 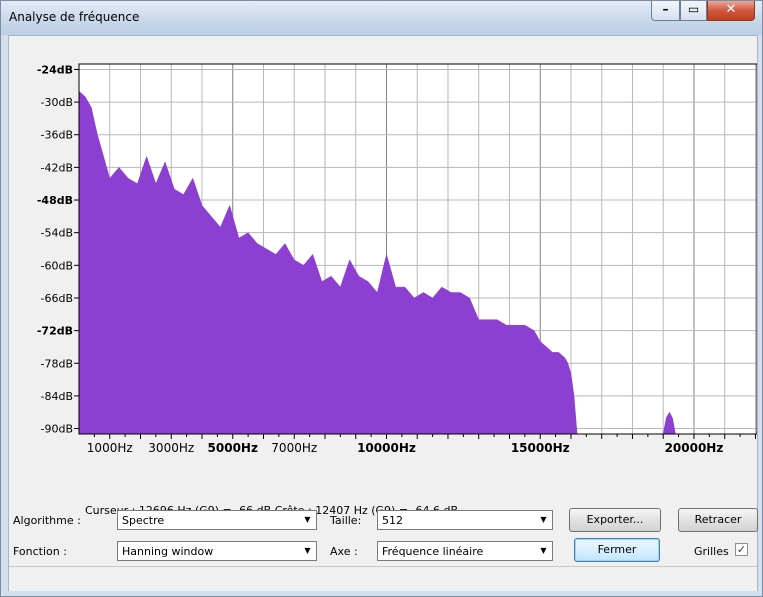 What do you see at coordinates (57, 233) in the screenshot?
I see `y-tick-label: -54dB` at bounding box center [57, 233].